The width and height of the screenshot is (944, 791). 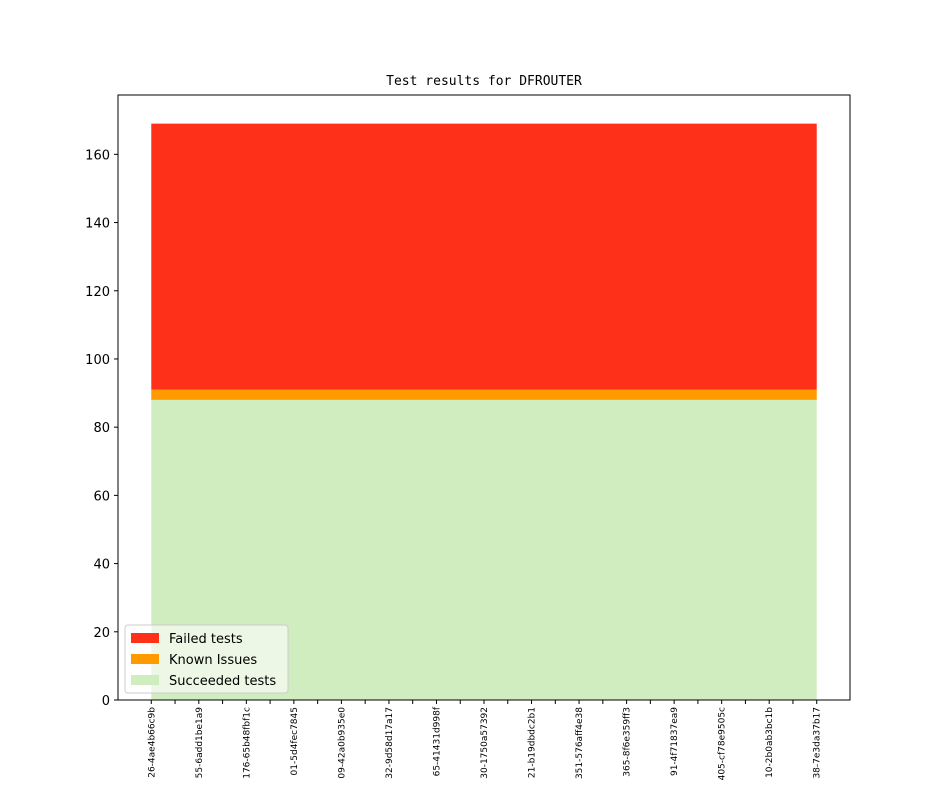 What do you see at coordinates (101, 496) in the screenshot?
I see `y-tick-label: 60` at bounding box center [101, 496].